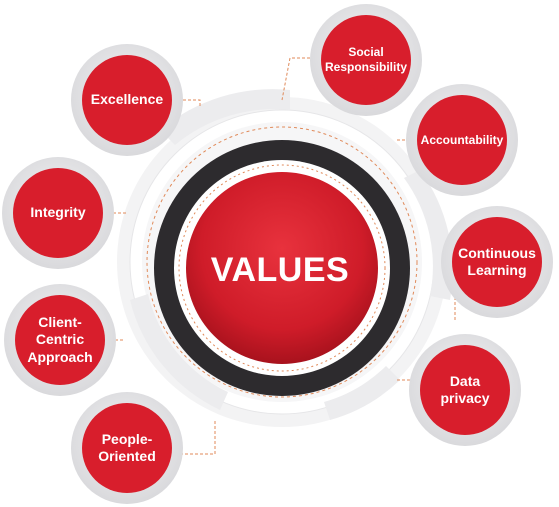 This screenshot has width=559, height=507. What do you see at coordinates (127, 448) in the screenshot?
I see `bubble-people-oriented` at bounding box center [127, 448].